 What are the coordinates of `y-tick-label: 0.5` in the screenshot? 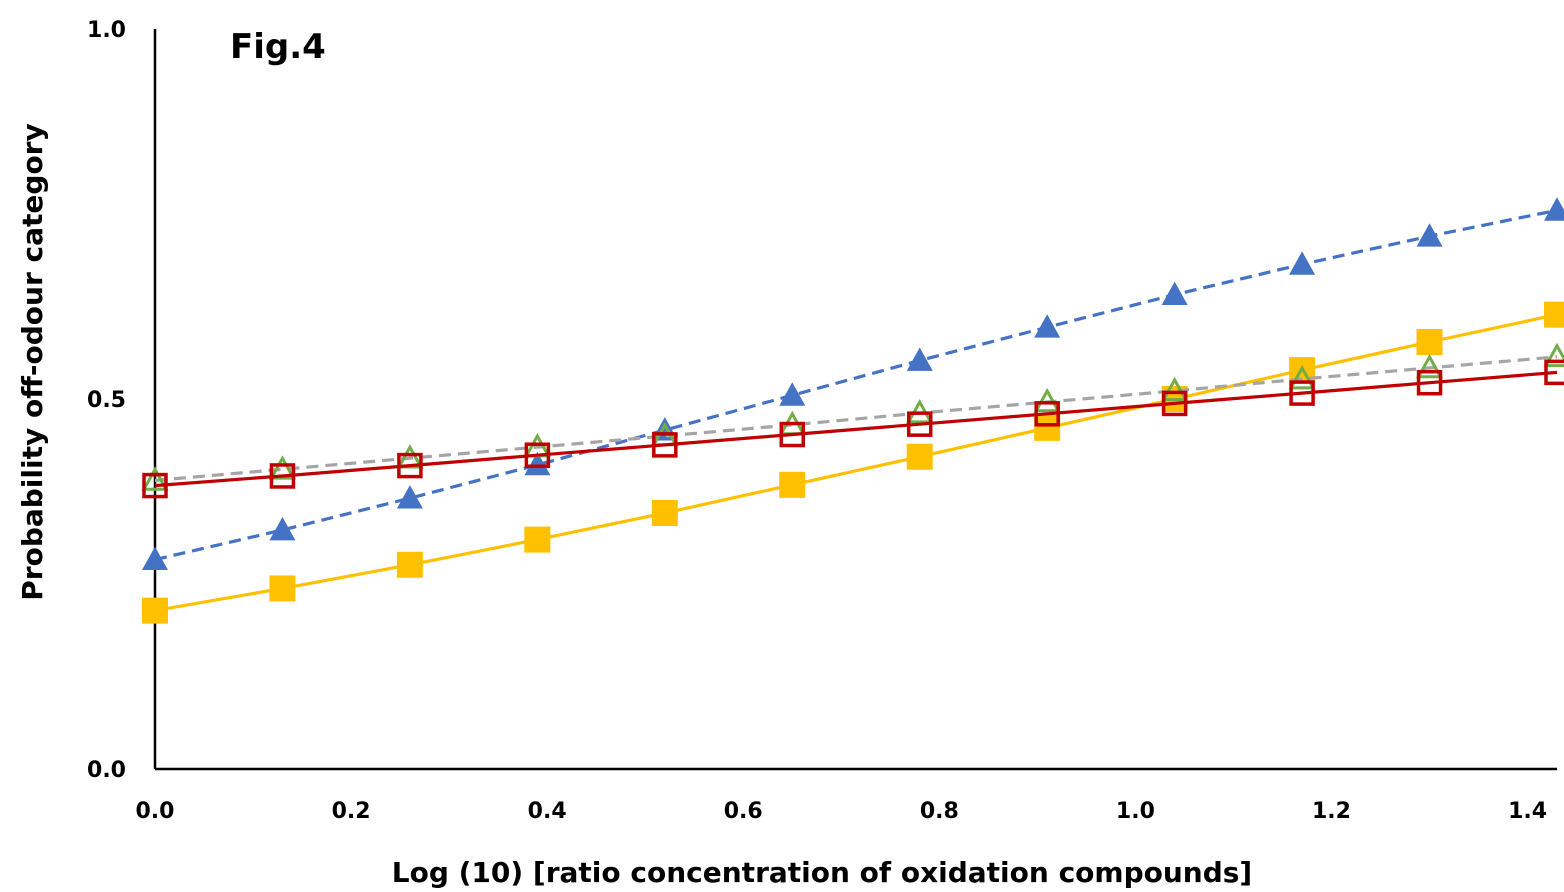 It's located at (106, 400).